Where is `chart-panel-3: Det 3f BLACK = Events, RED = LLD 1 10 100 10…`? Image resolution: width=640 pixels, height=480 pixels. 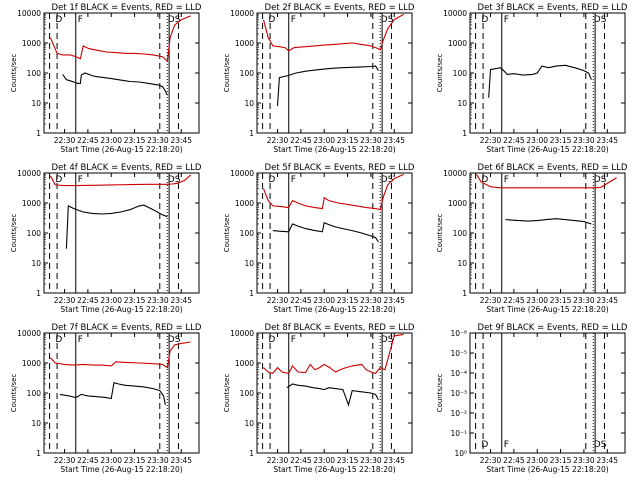
chart-panel-3: Det 3f BLACK = Events, RED = LLD 1 10 100 10… is located at coordinates (532, 78).